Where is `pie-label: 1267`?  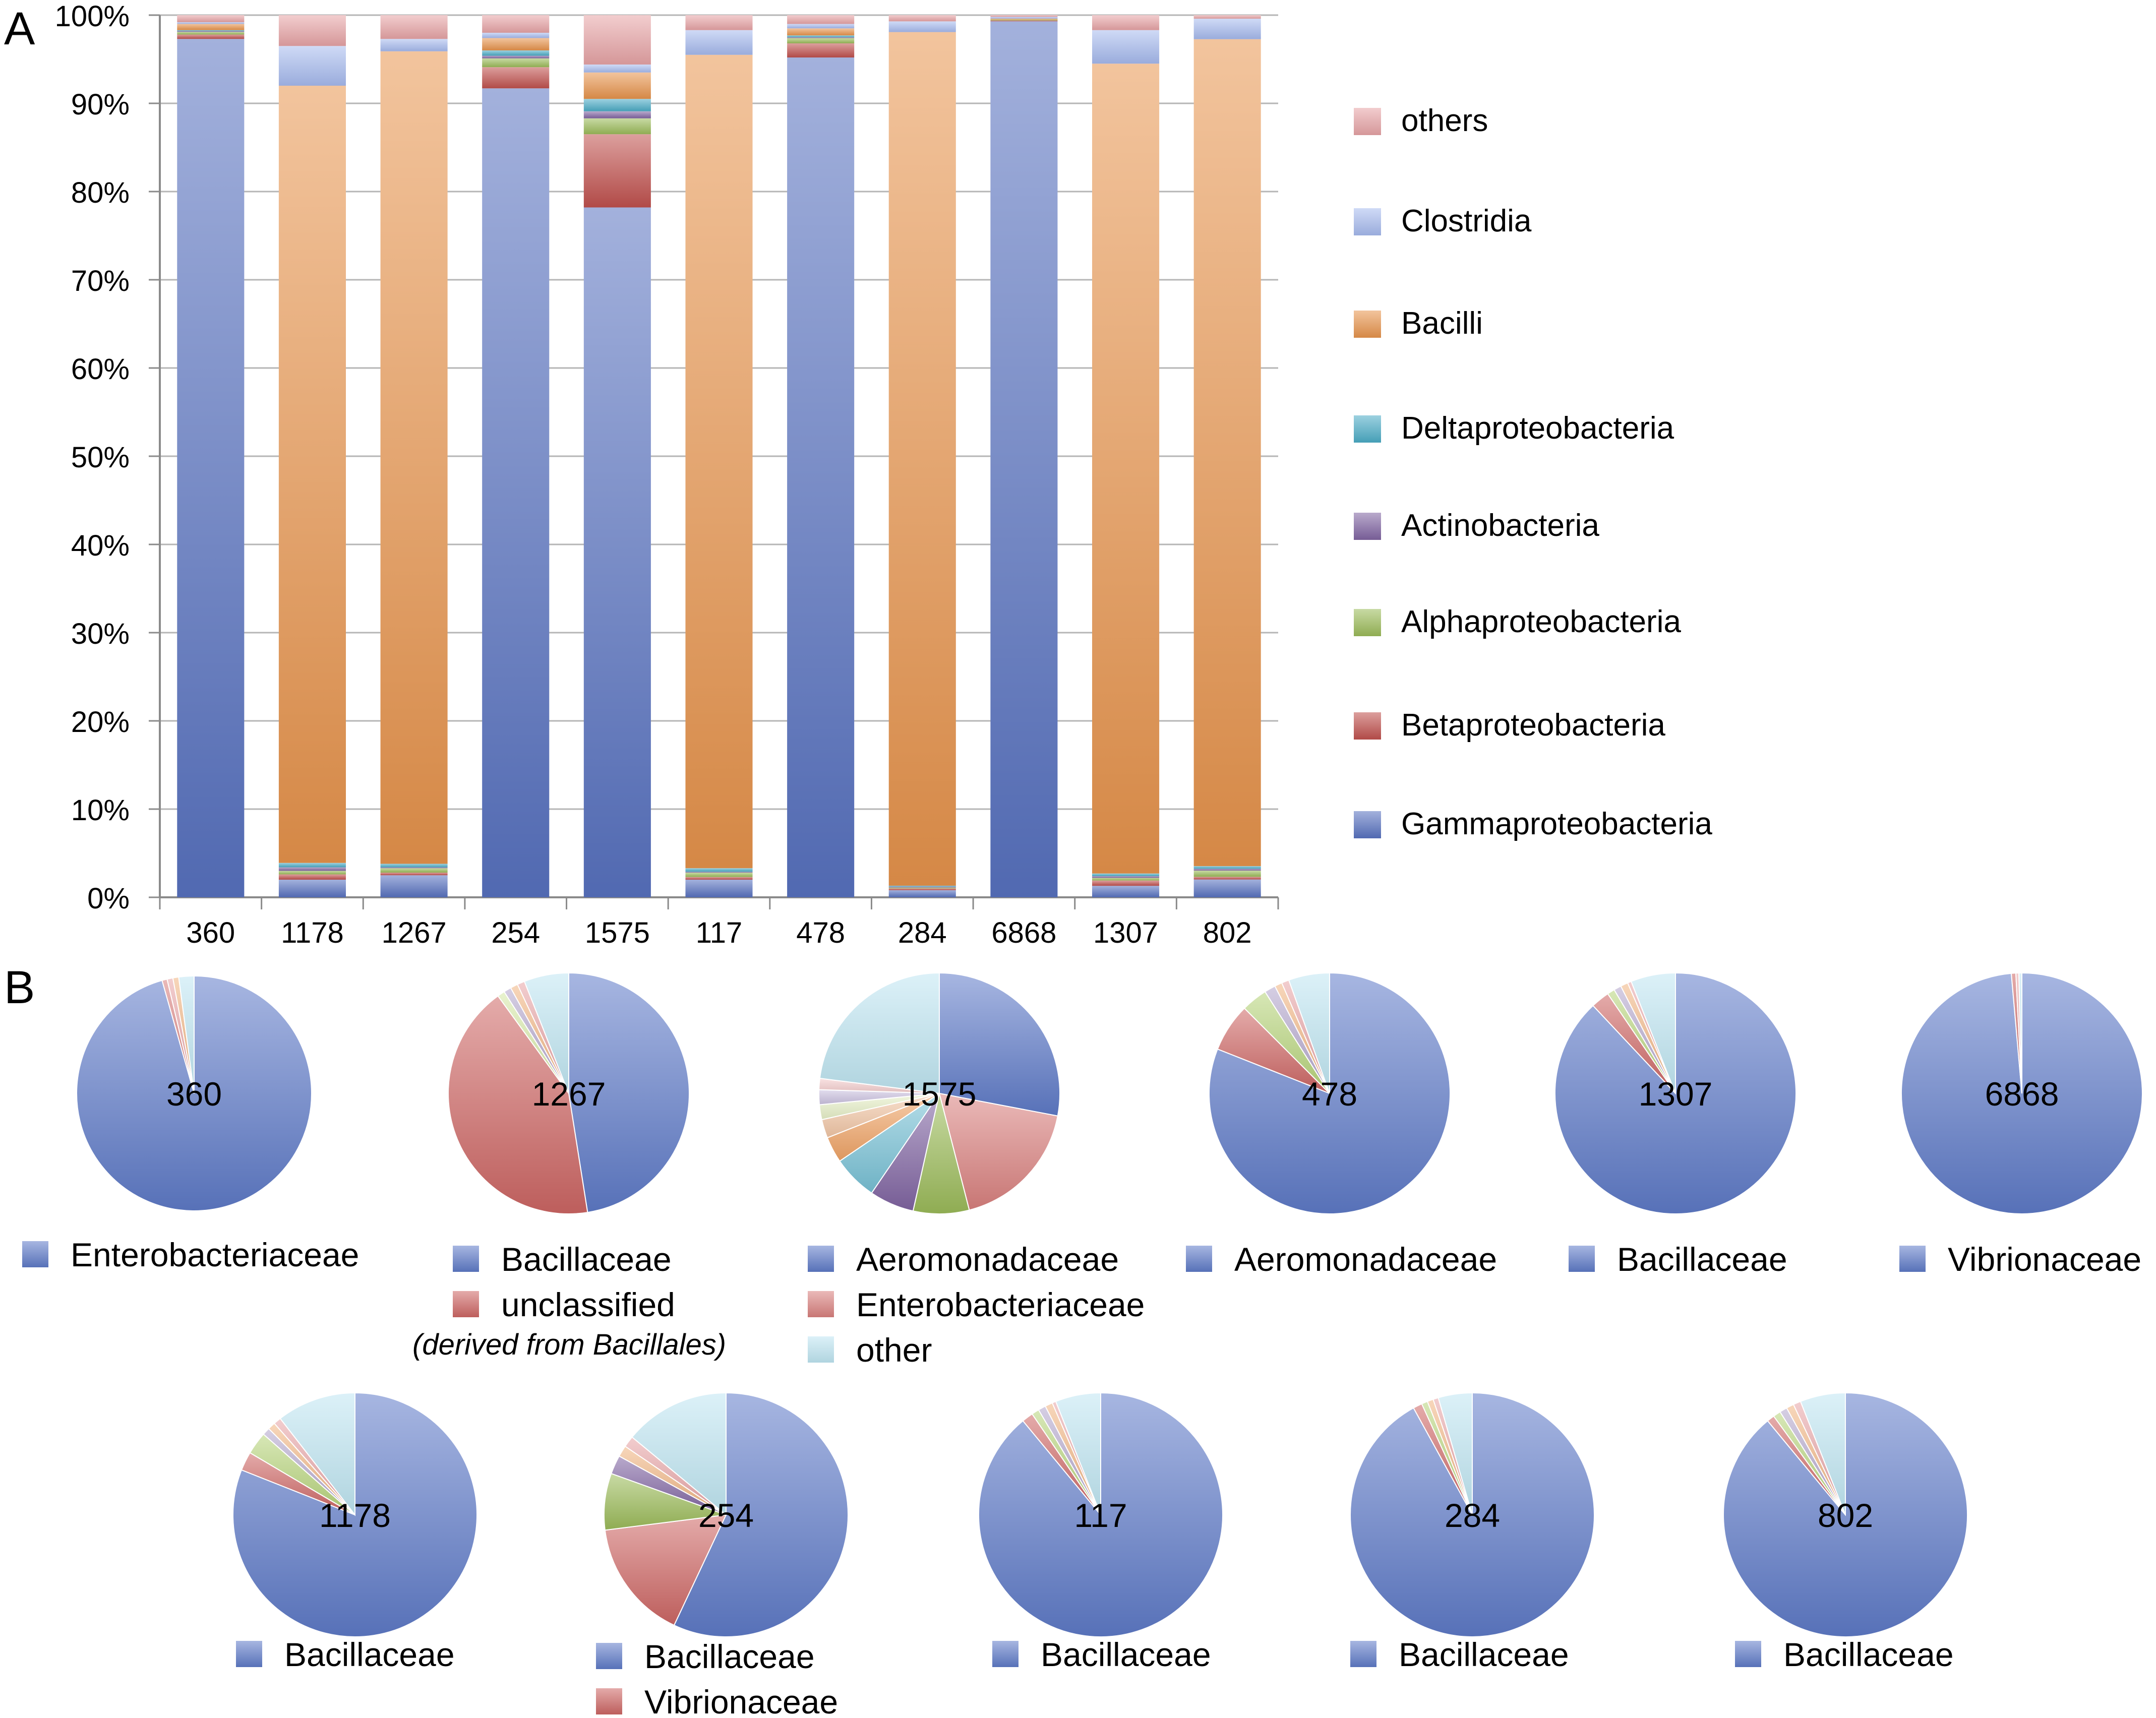 pie-label: 1267 is located at coordinates (569, 1094).